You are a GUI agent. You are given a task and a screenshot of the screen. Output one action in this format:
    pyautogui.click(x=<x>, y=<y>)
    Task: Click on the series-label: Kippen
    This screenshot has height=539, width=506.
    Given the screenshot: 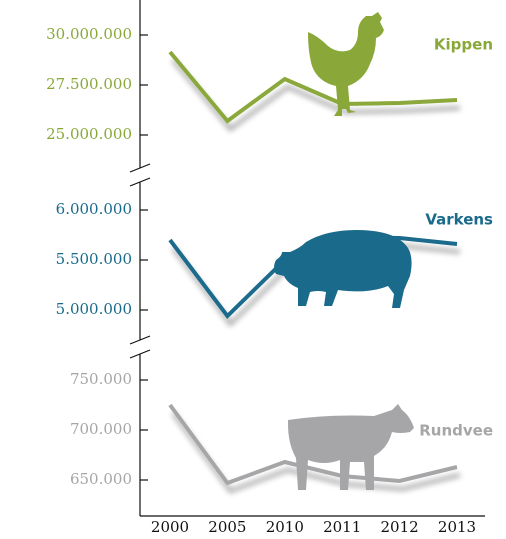 What is the action you would take?
    pyautogui.click(x=463, y=45)
    